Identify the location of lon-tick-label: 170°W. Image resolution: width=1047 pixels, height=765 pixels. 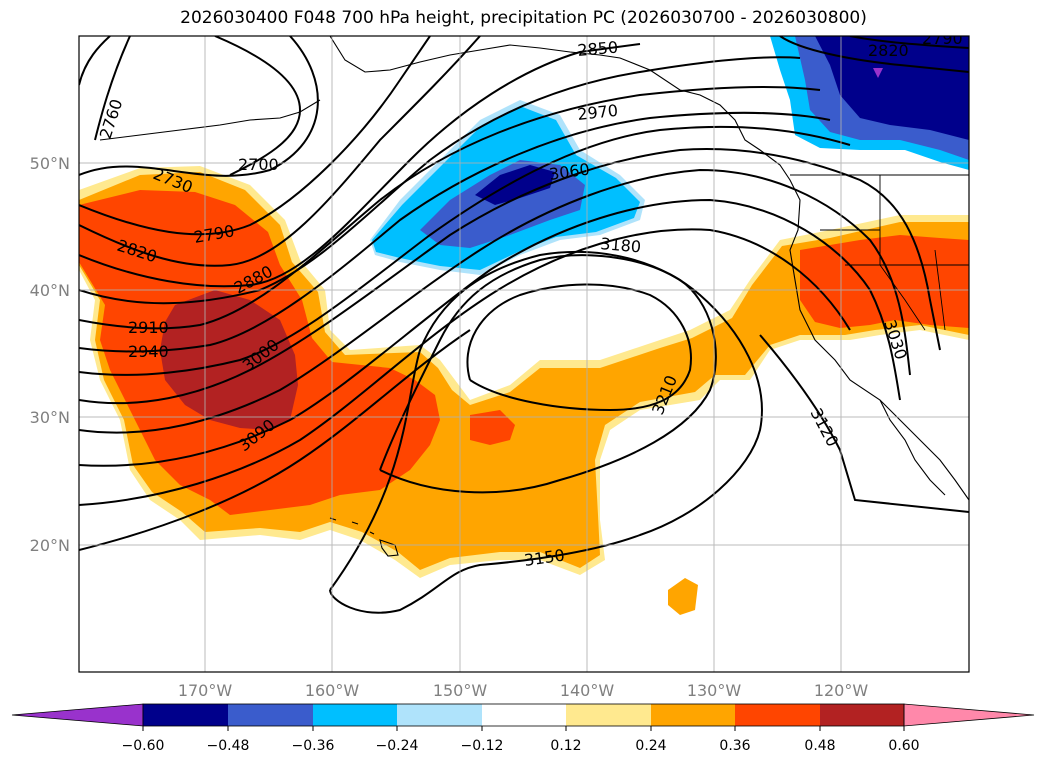
(205, 690).